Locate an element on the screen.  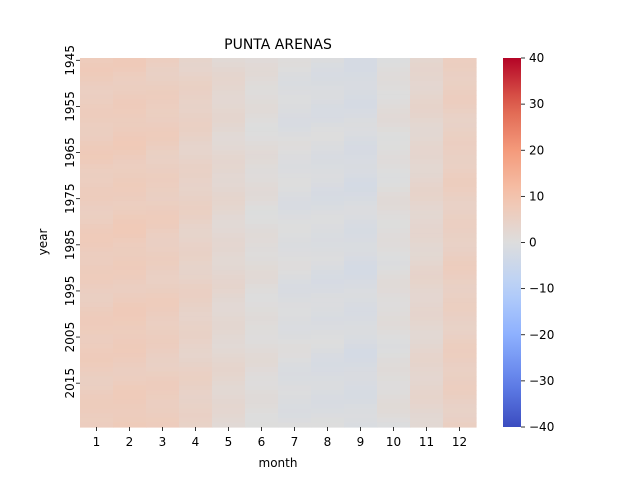
y-tick-label: 1955 is located at coordinates (70, 106).